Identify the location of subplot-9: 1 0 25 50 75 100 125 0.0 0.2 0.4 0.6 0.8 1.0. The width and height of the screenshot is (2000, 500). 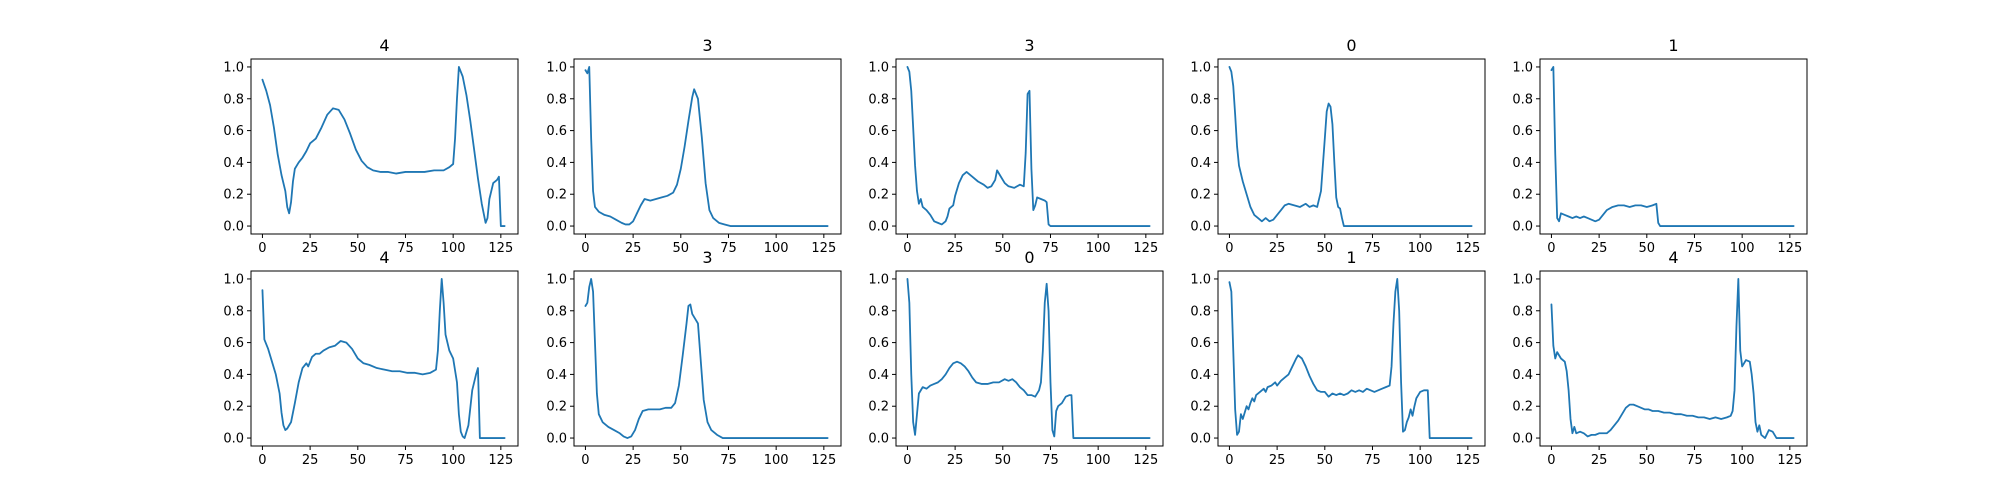
(1338, 358).